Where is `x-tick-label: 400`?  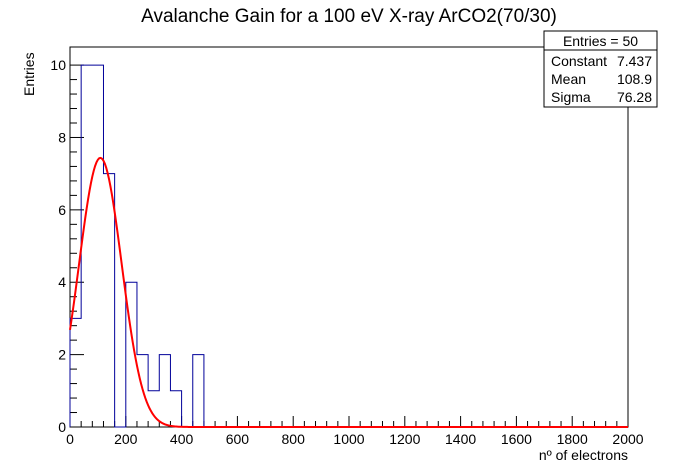 x-tick-label: 400 is located at coordinates (182, 439).